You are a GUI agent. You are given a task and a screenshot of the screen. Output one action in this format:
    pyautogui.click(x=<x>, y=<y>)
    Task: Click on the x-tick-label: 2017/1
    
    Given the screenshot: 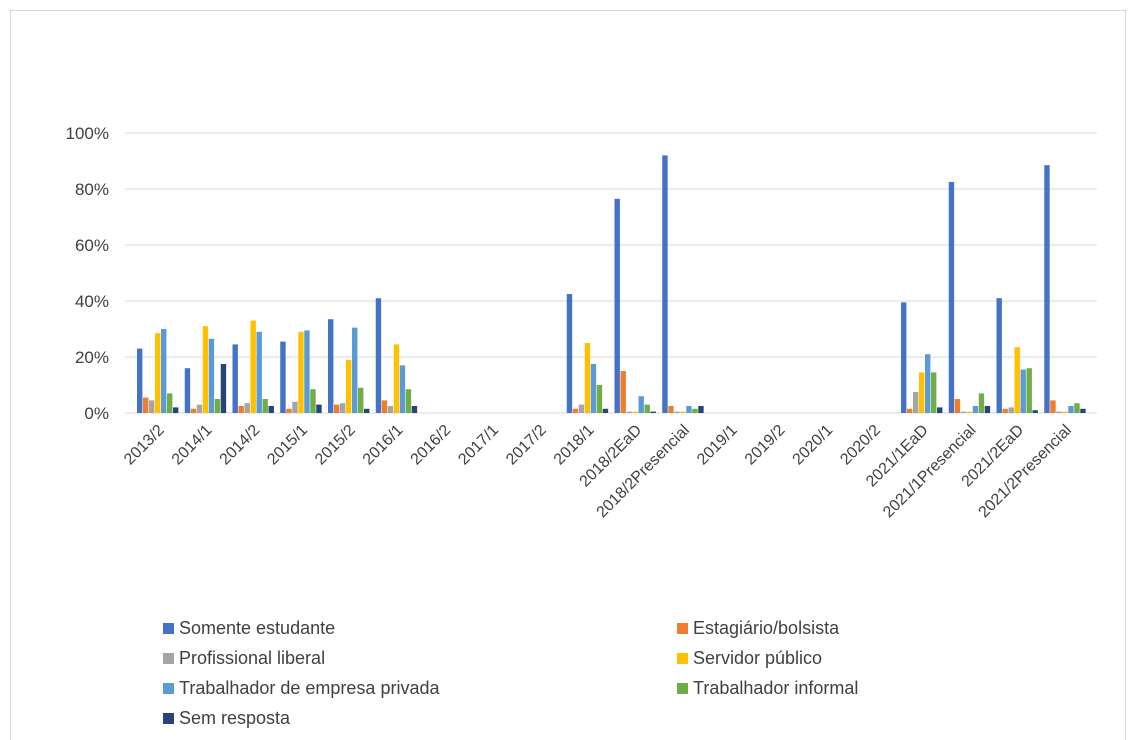 What is the action you would take?
    pyautogui.click(x=478, y=445)
    